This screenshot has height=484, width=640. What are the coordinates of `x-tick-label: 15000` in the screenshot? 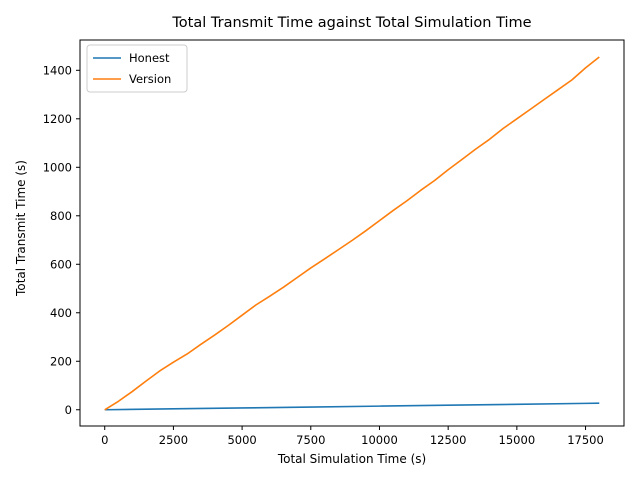 It's located at (517, 440).